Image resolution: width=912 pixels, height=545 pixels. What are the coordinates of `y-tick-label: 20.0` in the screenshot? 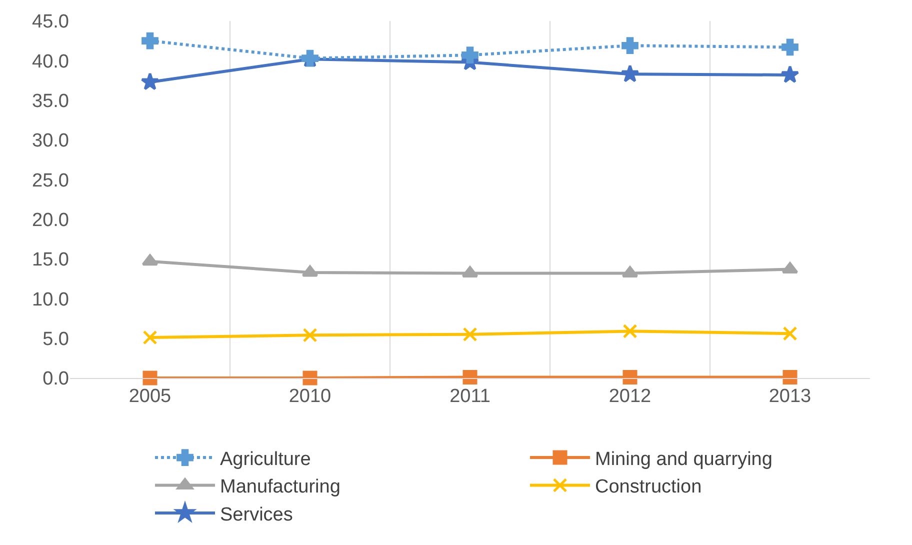 It's located at (50, 220).